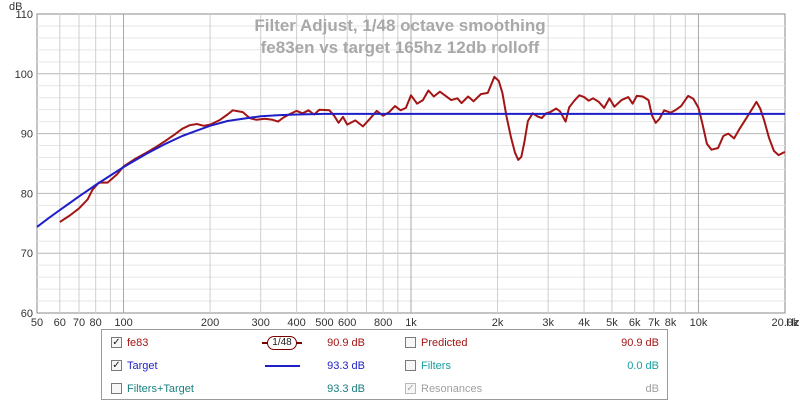 Image resolution: width=800 pixels, height=404 pixels. Describe the element at coordinates (261, 323) in the screenshot. I see `x-tick-label: 300` at that location.